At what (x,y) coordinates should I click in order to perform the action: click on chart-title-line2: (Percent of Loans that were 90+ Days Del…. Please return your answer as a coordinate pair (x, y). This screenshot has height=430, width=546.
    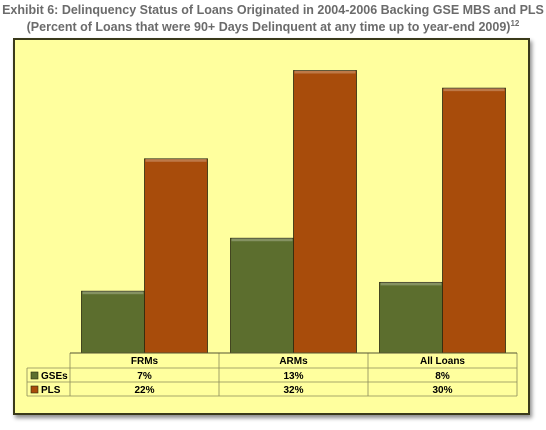
    Looking at the image, I should click on (268, 27).